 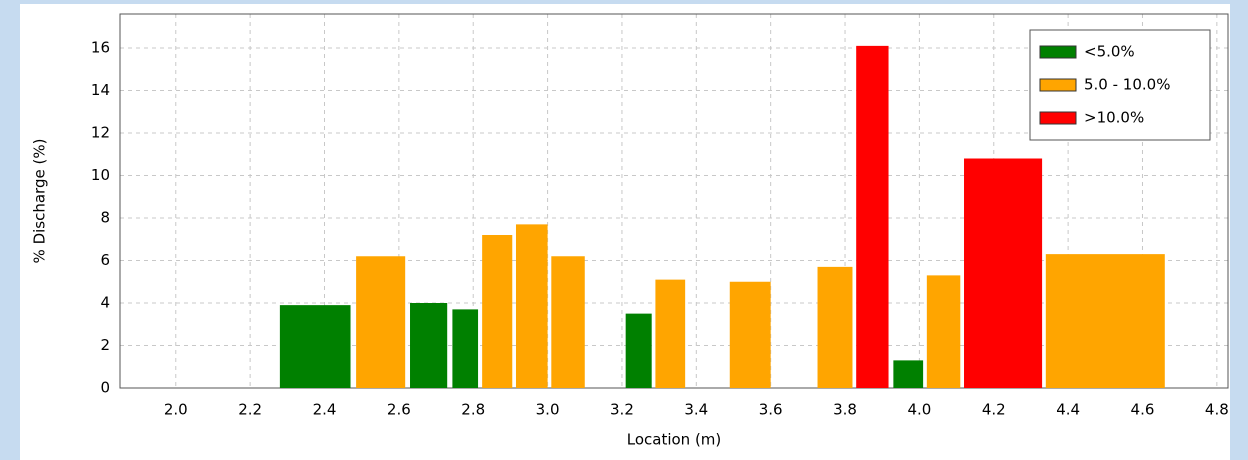 What do you see at coordinates (622, 410) in the screenshot?
I see `x-tick-label: 3.2` at bounding box center [622, 410].